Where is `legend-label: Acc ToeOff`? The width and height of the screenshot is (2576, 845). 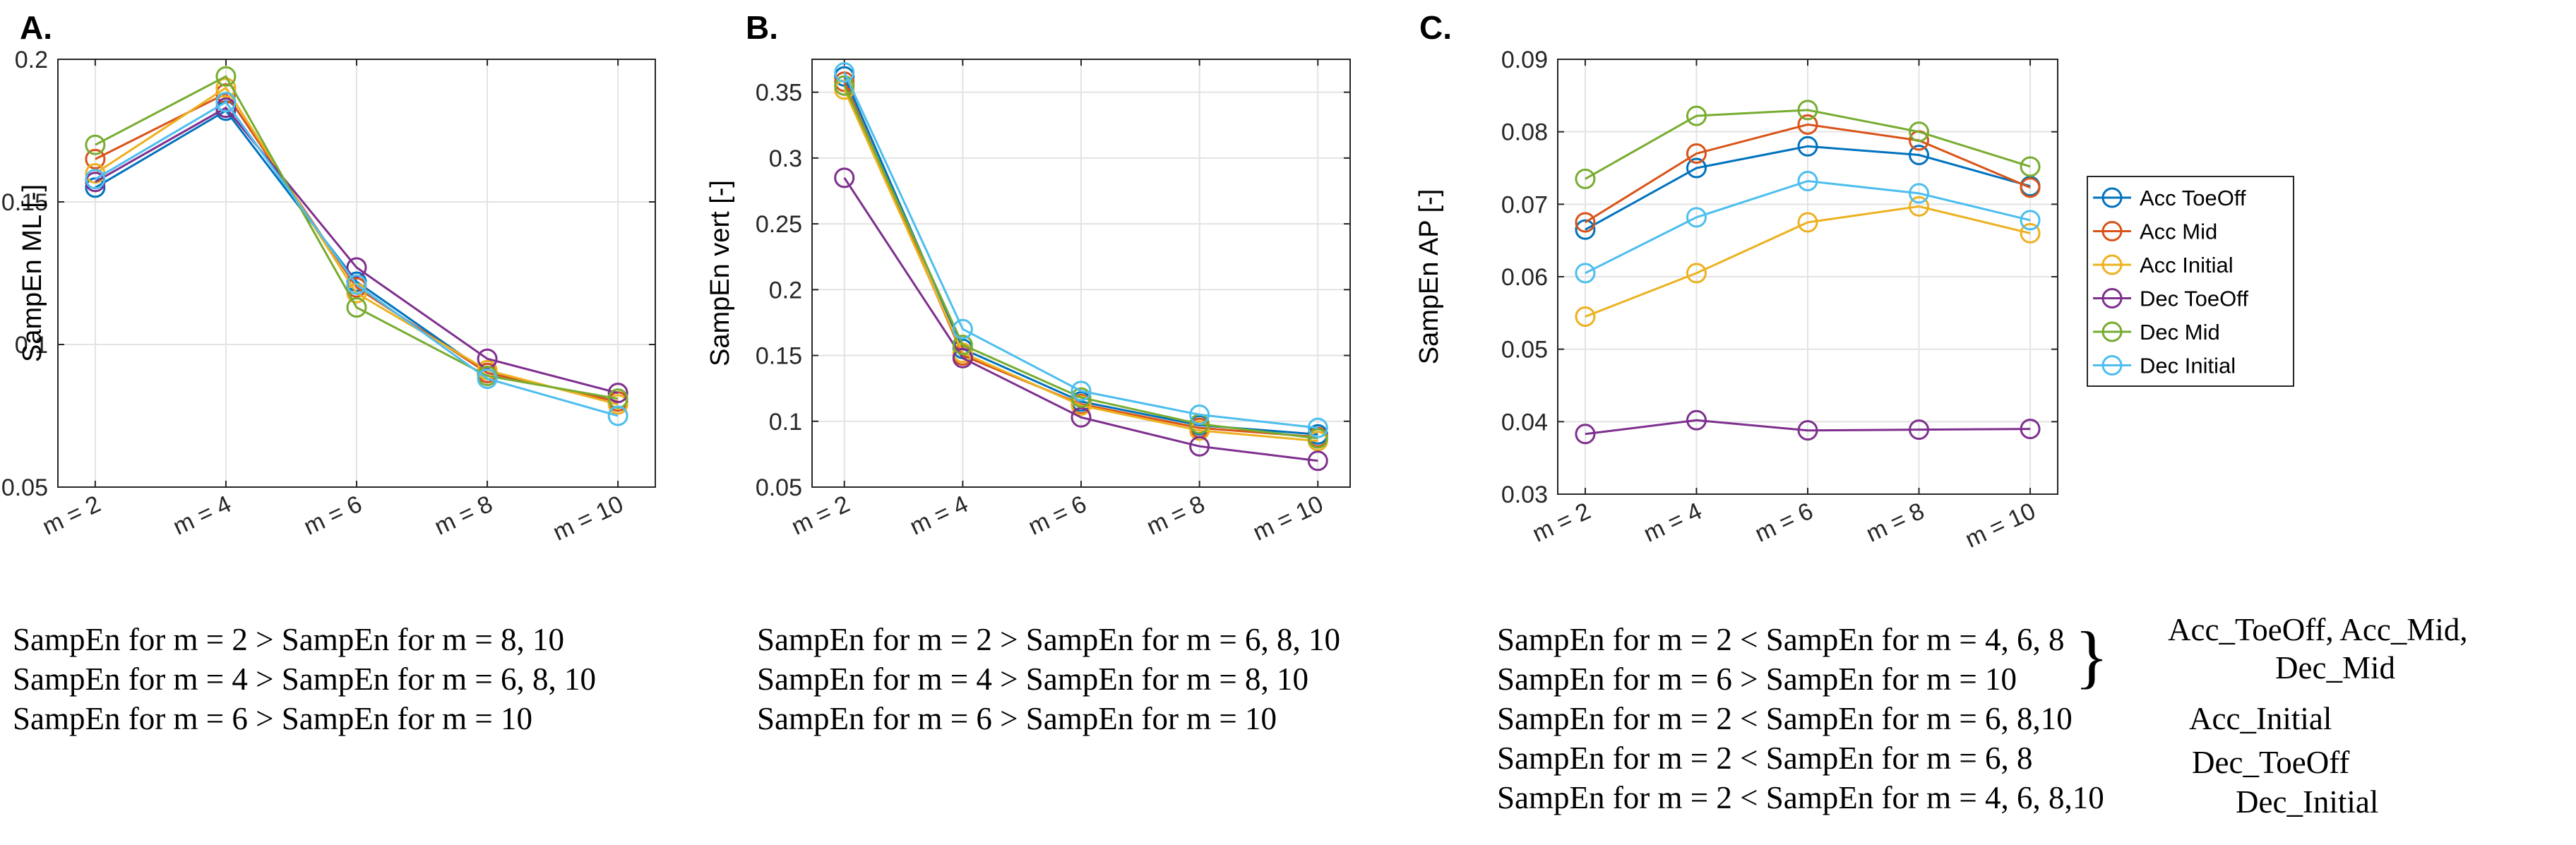 legend-label: Acc ToeOff is located at coordinates (2193, 198).